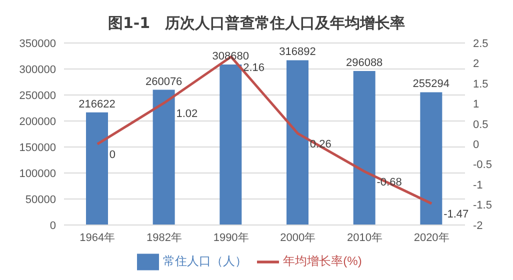  I want to click on y-tick-label: 300000, so click(37, 70).